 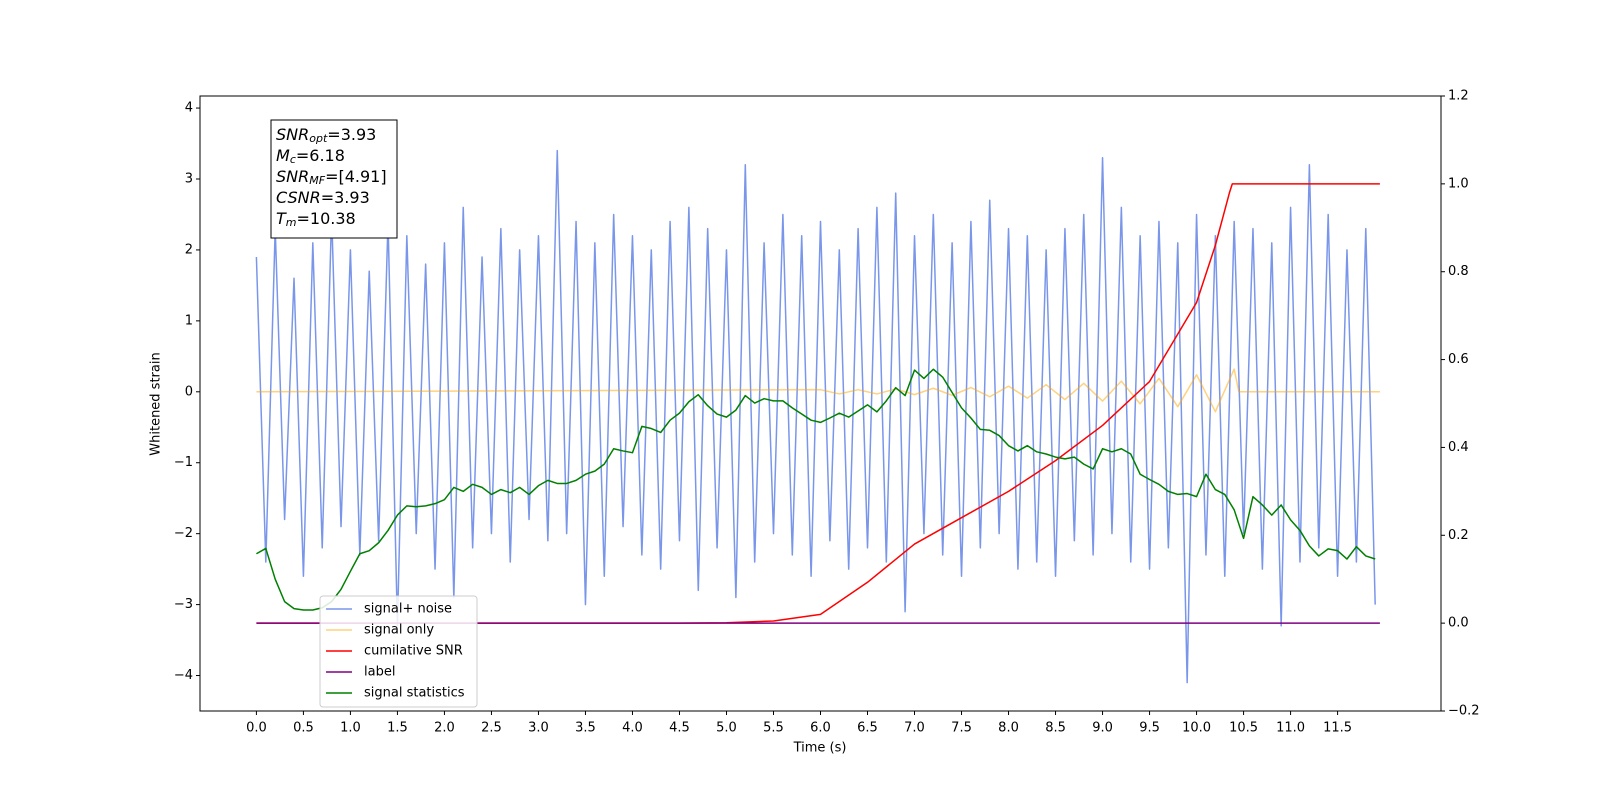 I want to click on x-tick-label: 7.5, so click(x=961, y=728).